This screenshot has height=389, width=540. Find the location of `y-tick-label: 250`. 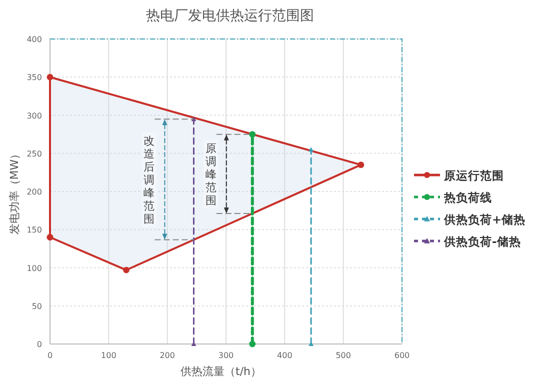

y-tick-label: 250 is located at coordinates (34, 153).